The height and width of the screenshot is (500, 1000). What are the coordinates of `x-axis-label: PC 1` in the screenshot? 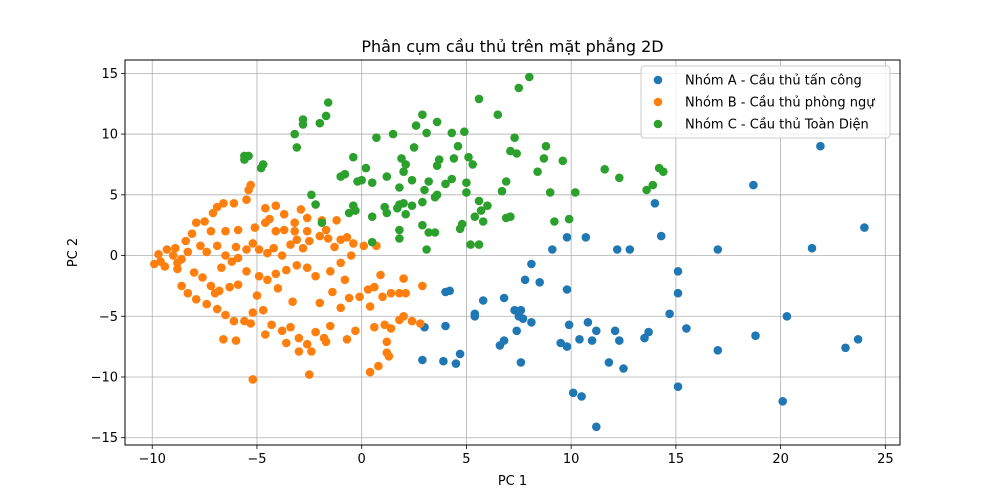 It's located at (512, 481).